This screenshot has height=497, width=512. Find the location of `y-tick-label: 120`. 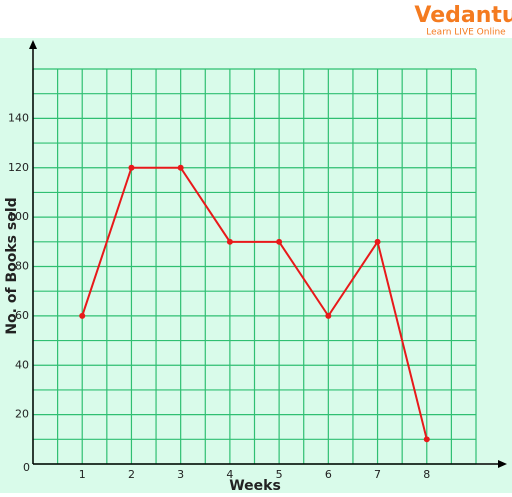

y-tick-label: 120 is located at coordinates (18, 167).